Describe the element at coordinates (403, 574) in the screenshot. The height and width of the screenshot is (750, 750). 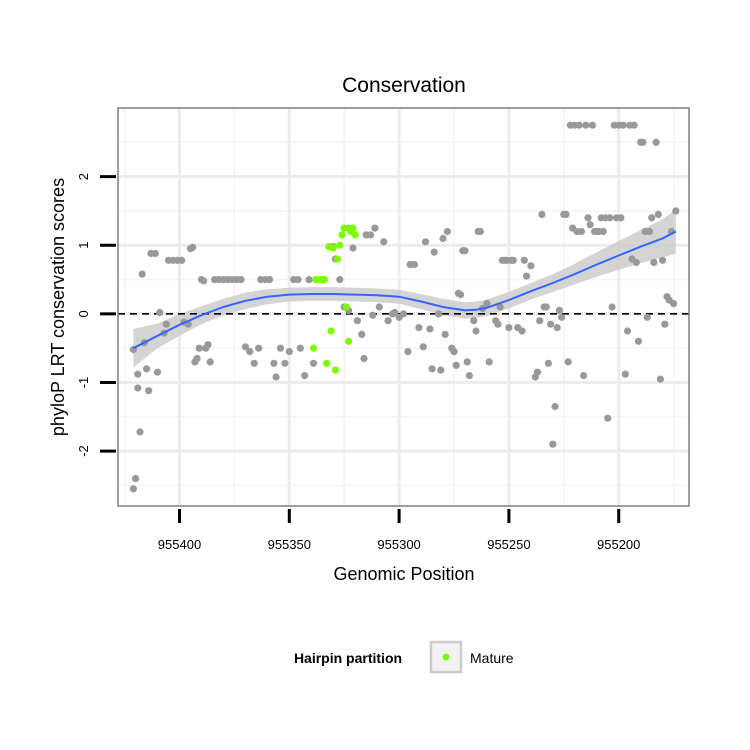
I see `x-axis-label: Genomic Position` at that location.